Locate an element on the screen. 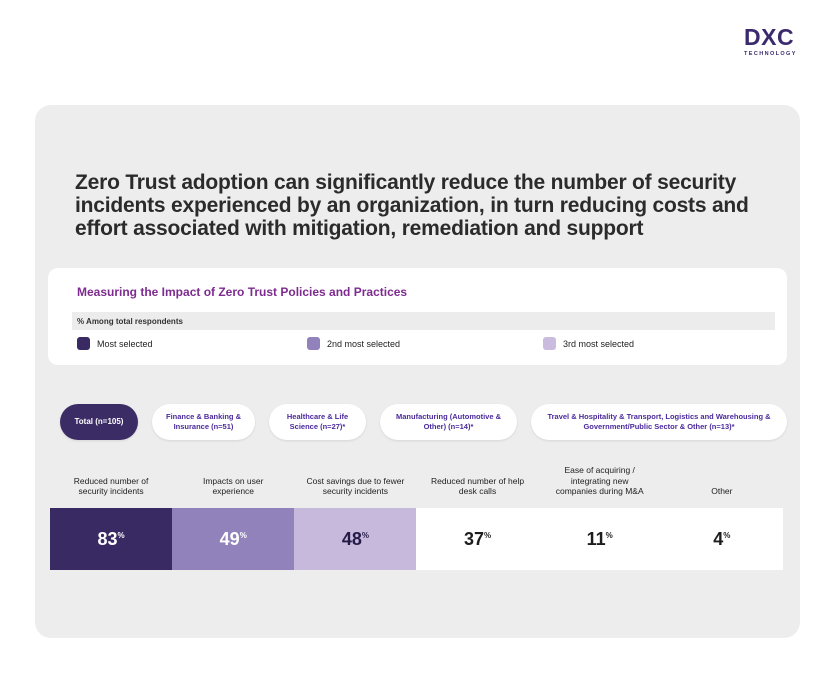  bar-segment: 11% is located at coordinates (599, 539).